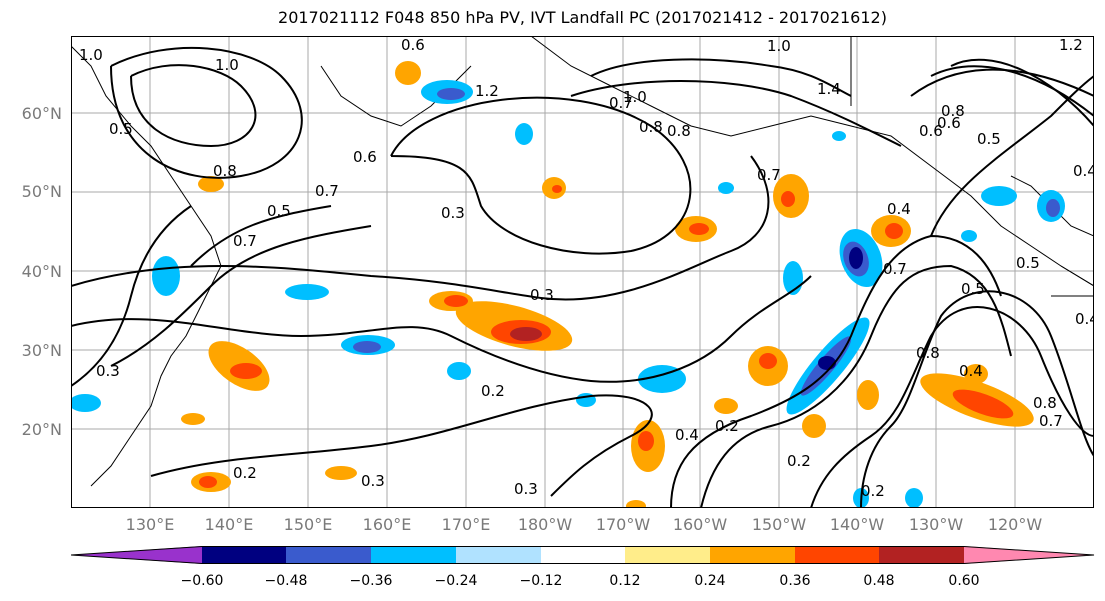 The height and width of the screenshot is (601, 1105). I want to click on lon-label-180w: 180°W, so click(545, 524).